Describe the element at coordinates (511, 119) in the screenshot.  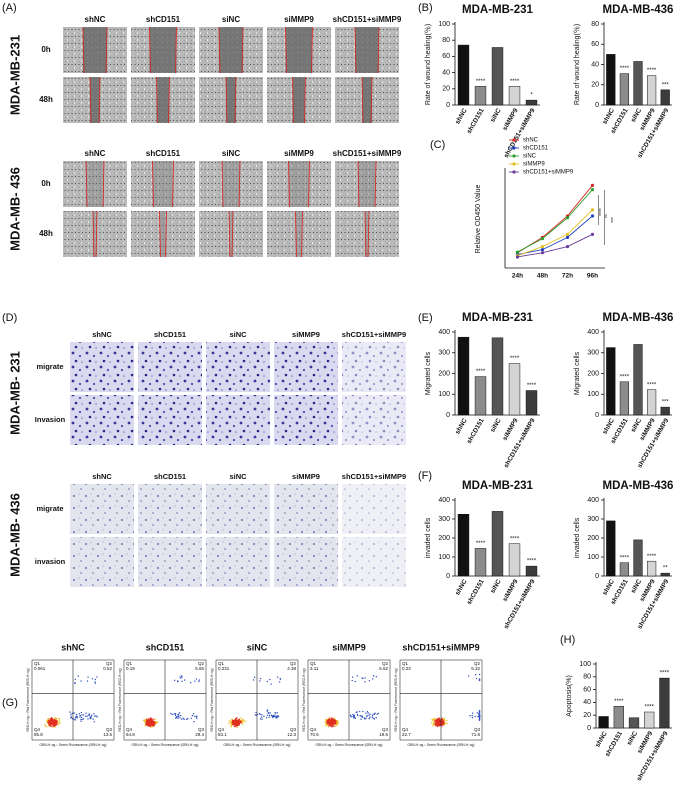
I see `x-tick-label: siMMP9` at that location.